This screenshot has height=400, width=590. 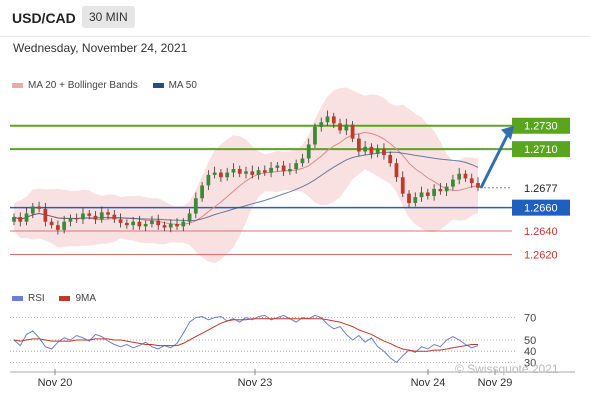 What do you see at coordinates (17, 298) in the screenshot?
I see `rsi-swatch` at bounding box center [17, 298].